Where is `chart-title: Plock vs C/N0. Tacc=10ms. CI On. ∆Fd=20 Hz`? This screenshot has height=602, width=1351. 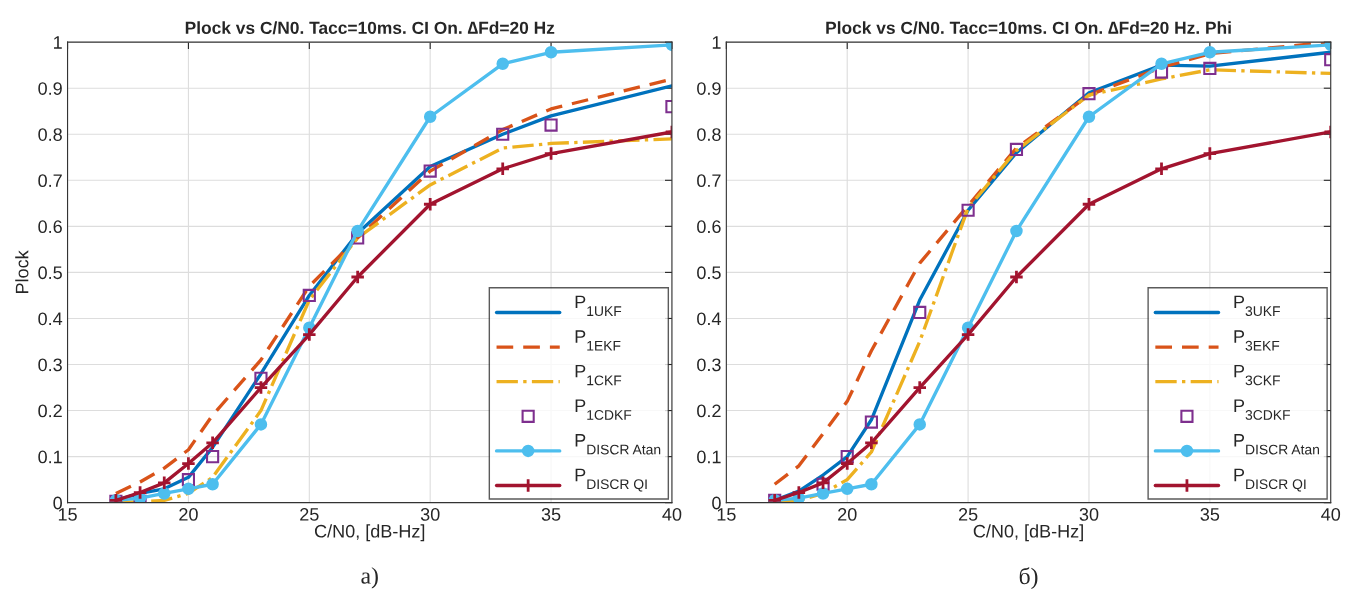
chart-title: Plock vs C/N0. Tacc=10ms. CI On. ∆Fd=20 Hz is located at coordinates (370, 28).